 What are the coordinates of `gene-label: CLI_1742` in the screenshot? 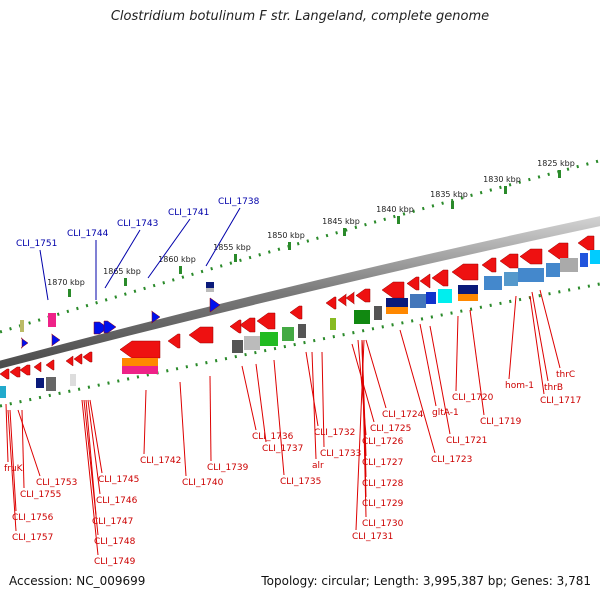 It's located at (160, 461).